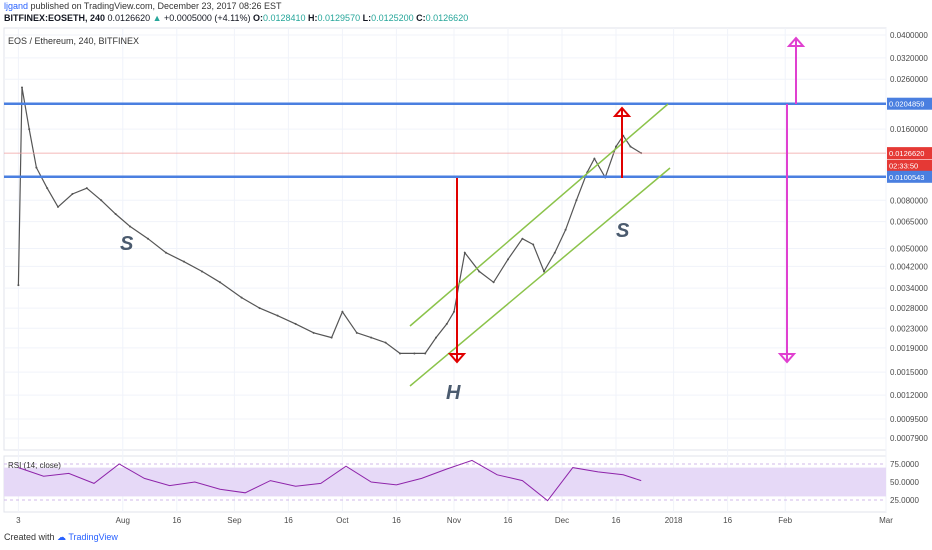  Describe the element at coordinates (129, 18) in the screenshot. I see `last-value: 0.0126620` at that location.